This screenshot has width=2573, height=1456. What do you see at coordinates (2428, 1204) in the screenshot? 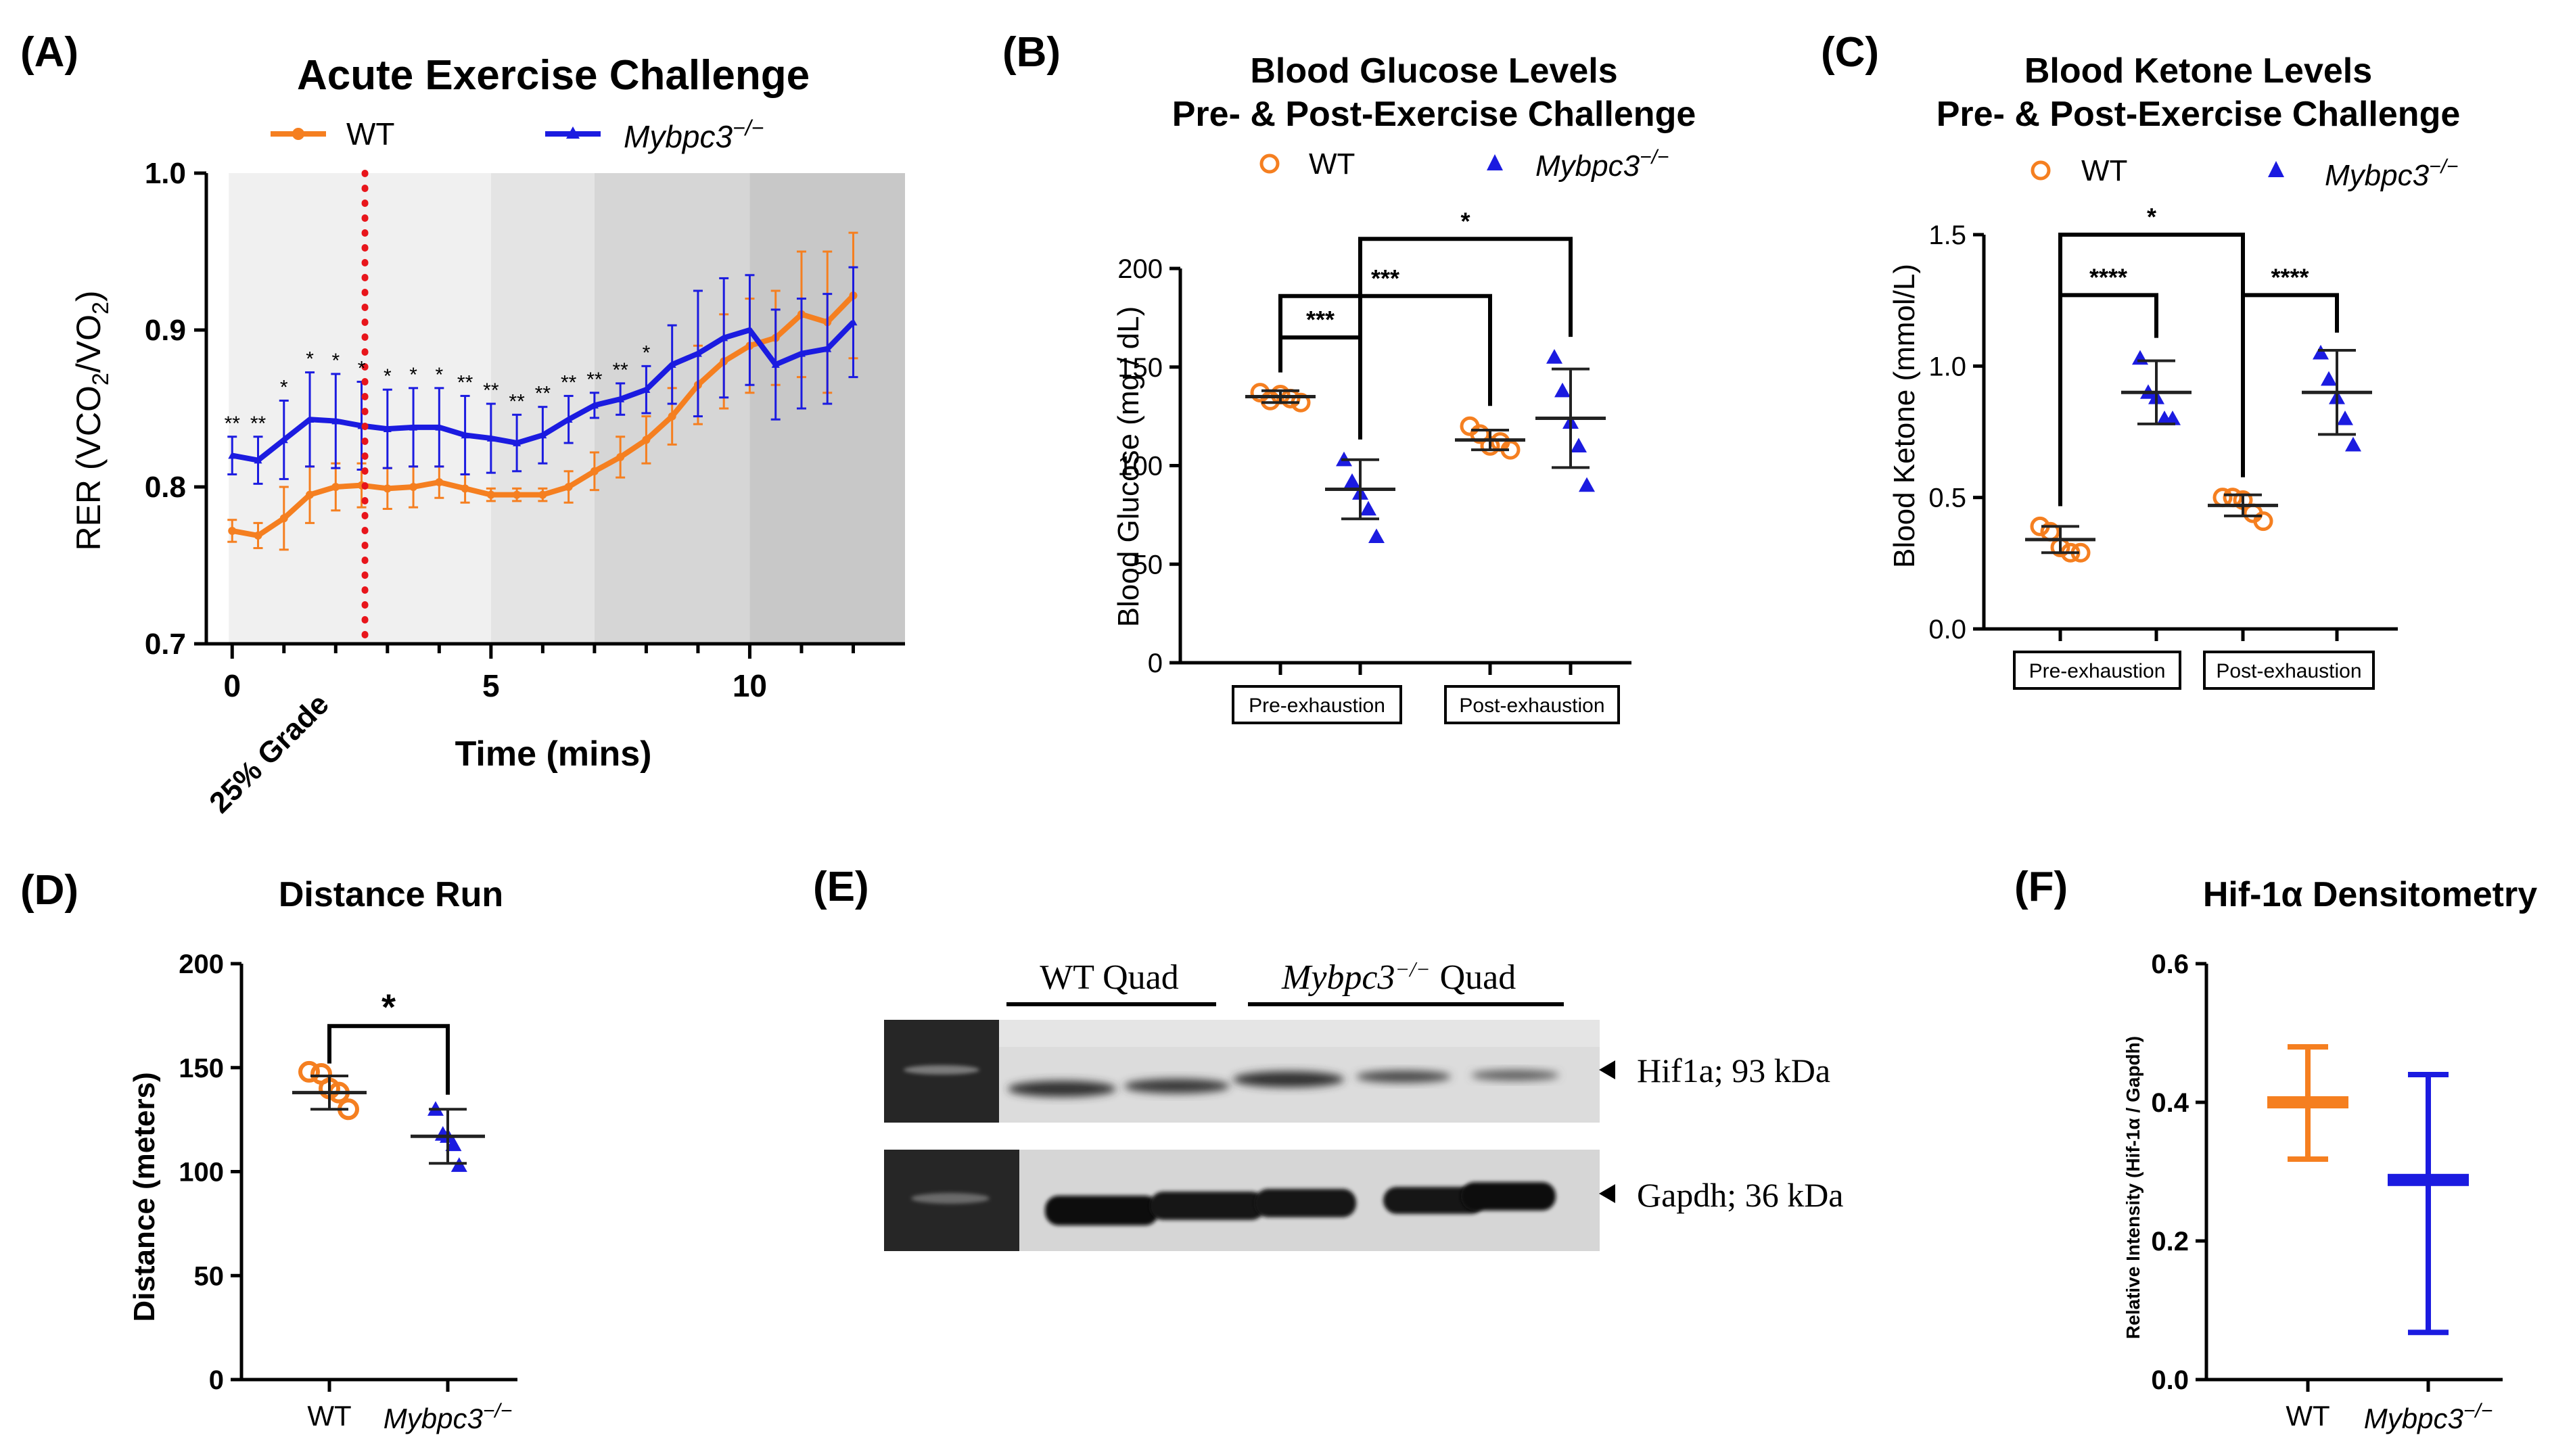
I see `mean-marker-ko` at bounding box center [2428, 1204].